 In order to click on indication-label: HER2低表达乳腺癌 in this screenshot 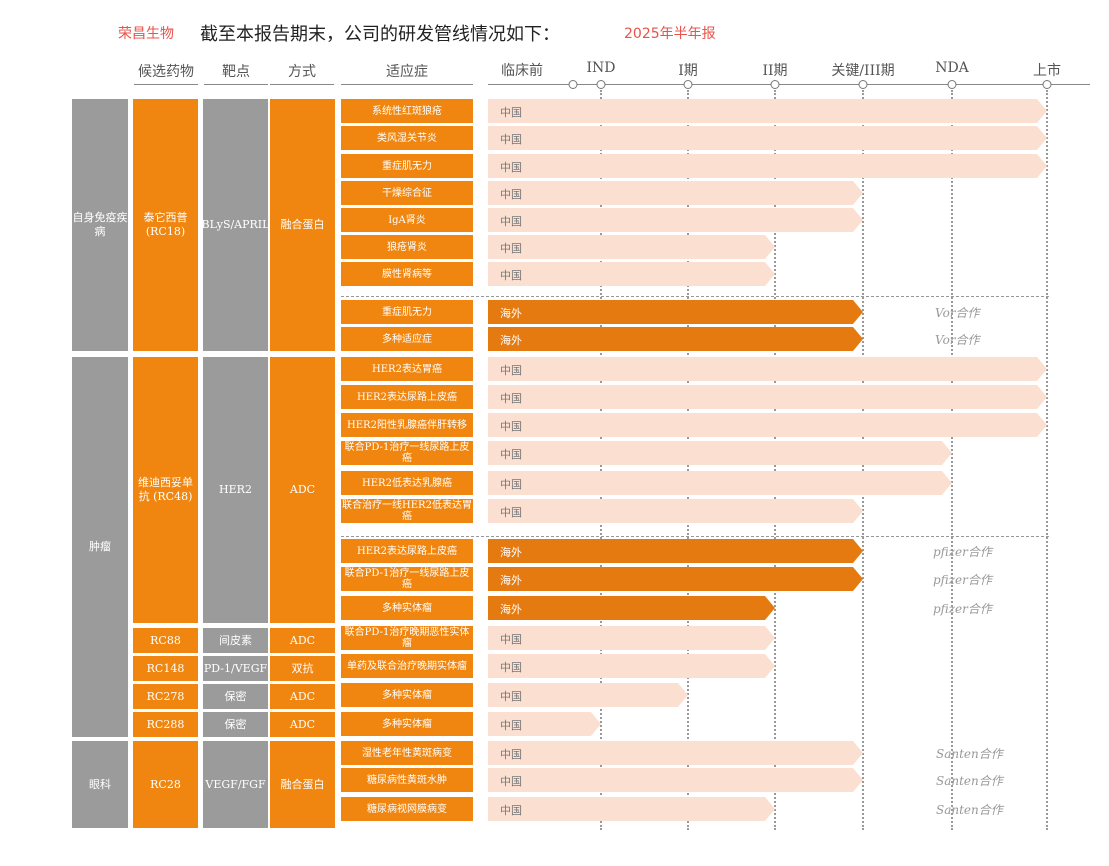, I will do `click(407, 483)`.